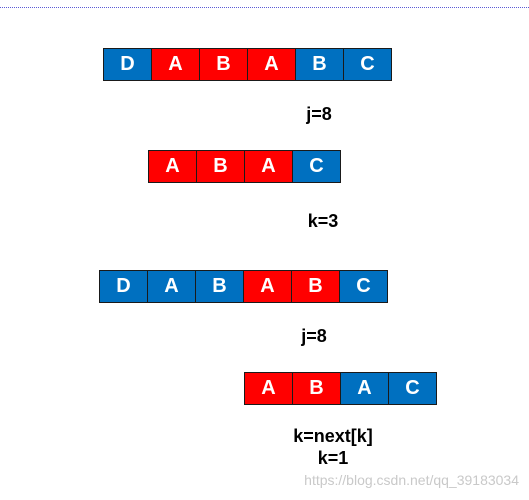 The image size is (529, 500). What do you see at coordinates (264, 7) in the screenshot?
I see `top-dotted-border` at bounding box center [264, 7].